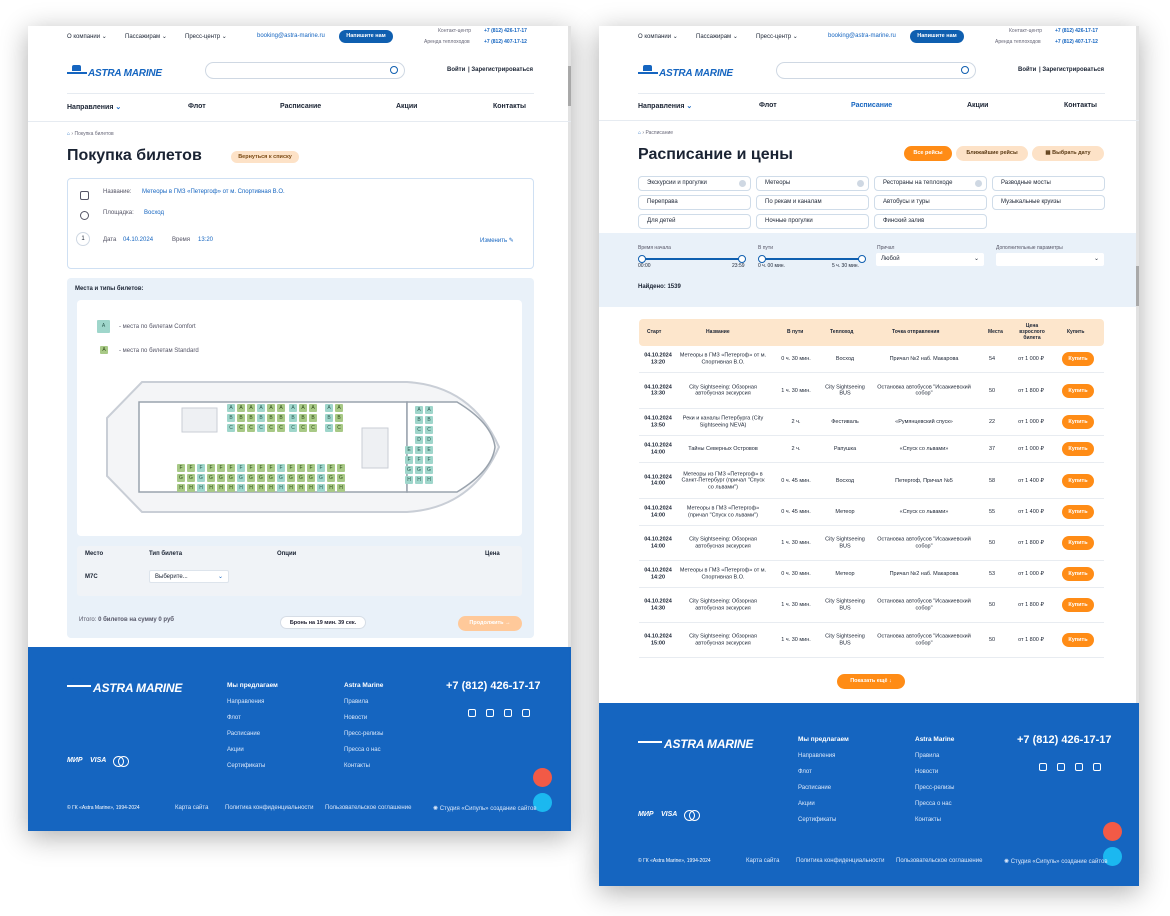 The image size is (1170, 916). I want to click on tab-all-trips: Все рейсы, so click(928, 153).